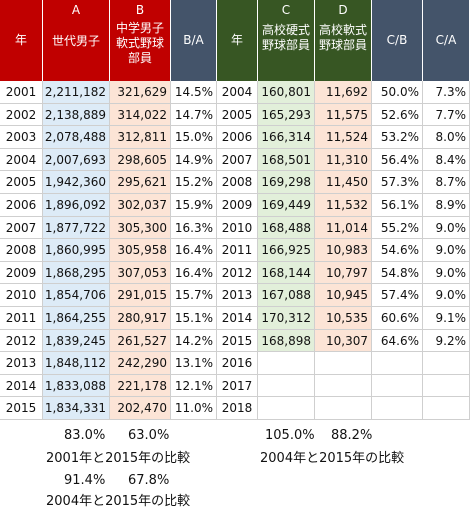 The image size is (470, 511). Describe the element at coordinates (140, 408) in the screenshot. I see `col-b-cell: 202,470` at that location.